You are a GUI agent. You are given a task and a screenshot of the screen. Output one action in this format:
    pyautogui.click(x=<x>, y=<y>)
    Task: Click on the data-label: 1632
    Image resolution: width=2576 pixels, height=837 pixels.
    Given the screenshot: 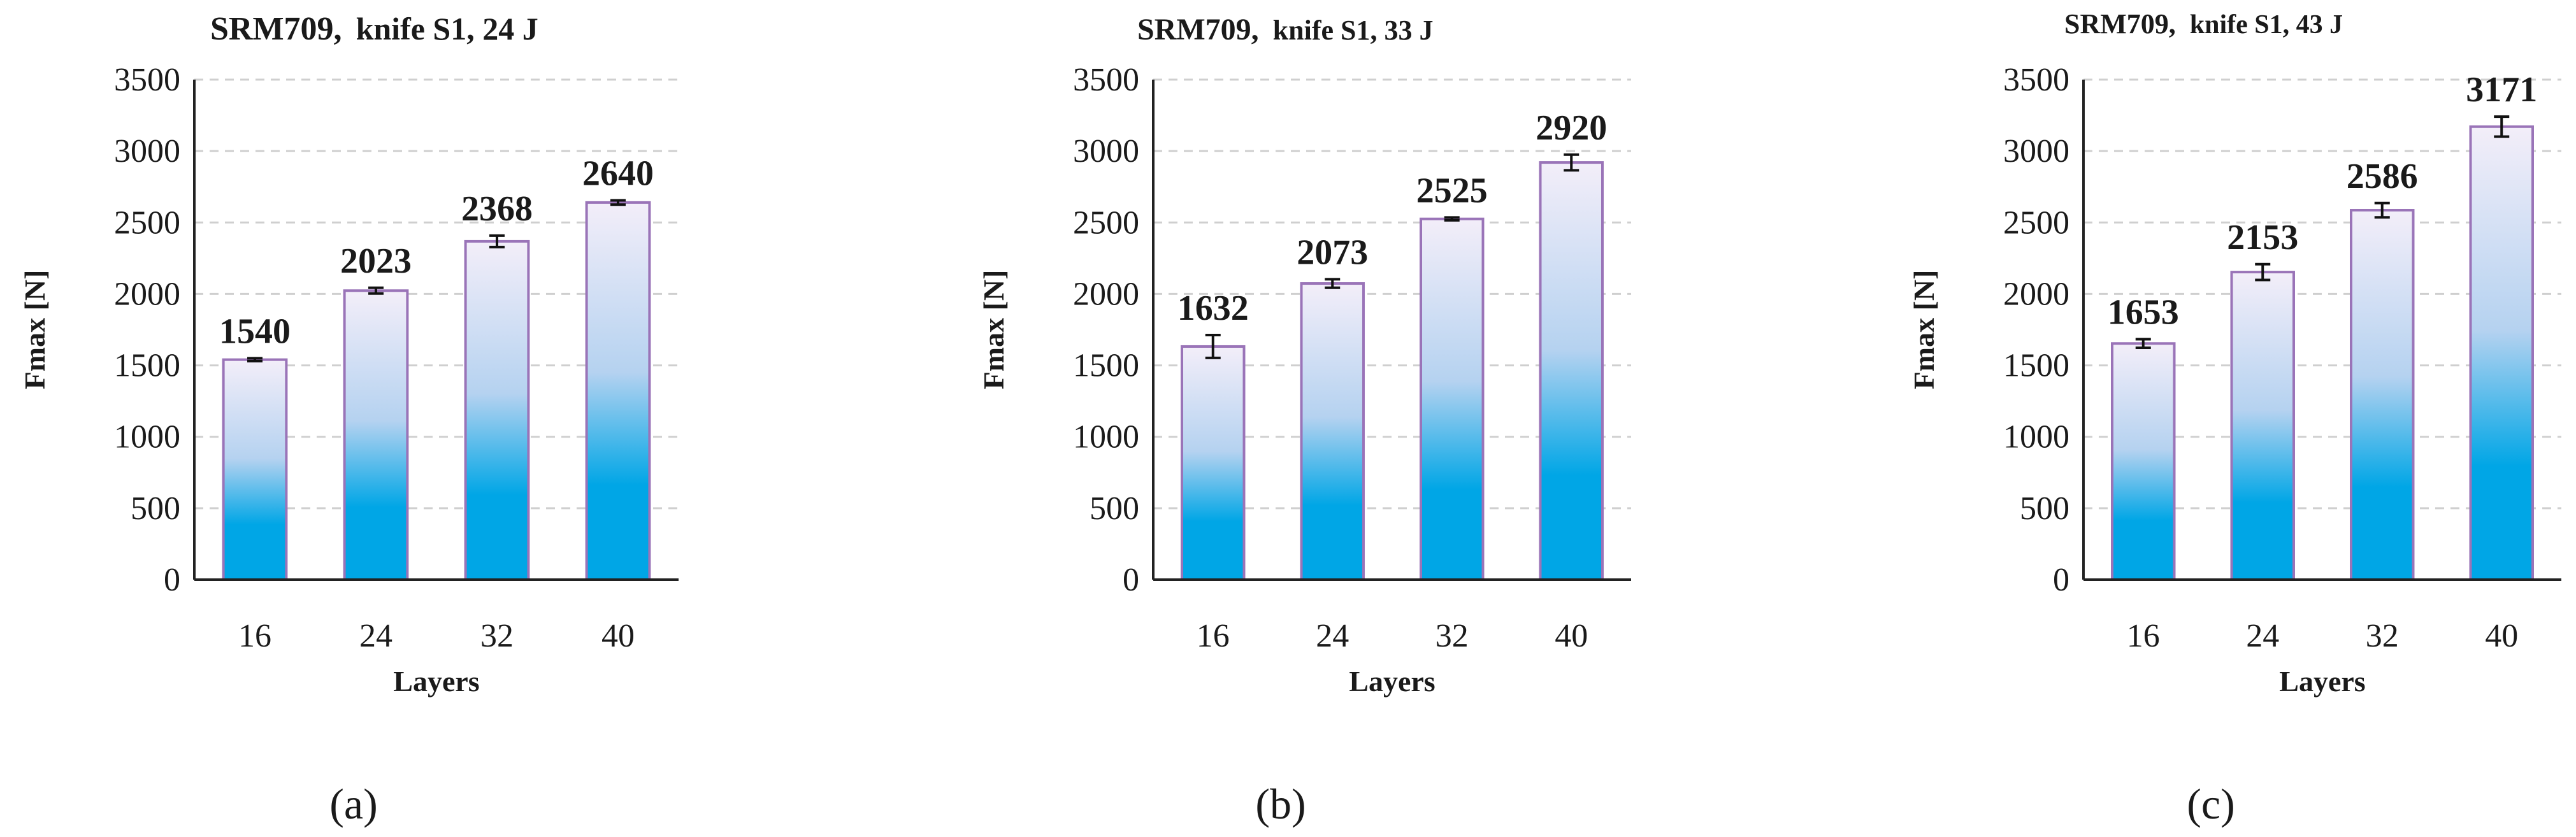 What is the action you would take?
    pyautogui.click(x=1213, y=308)
    